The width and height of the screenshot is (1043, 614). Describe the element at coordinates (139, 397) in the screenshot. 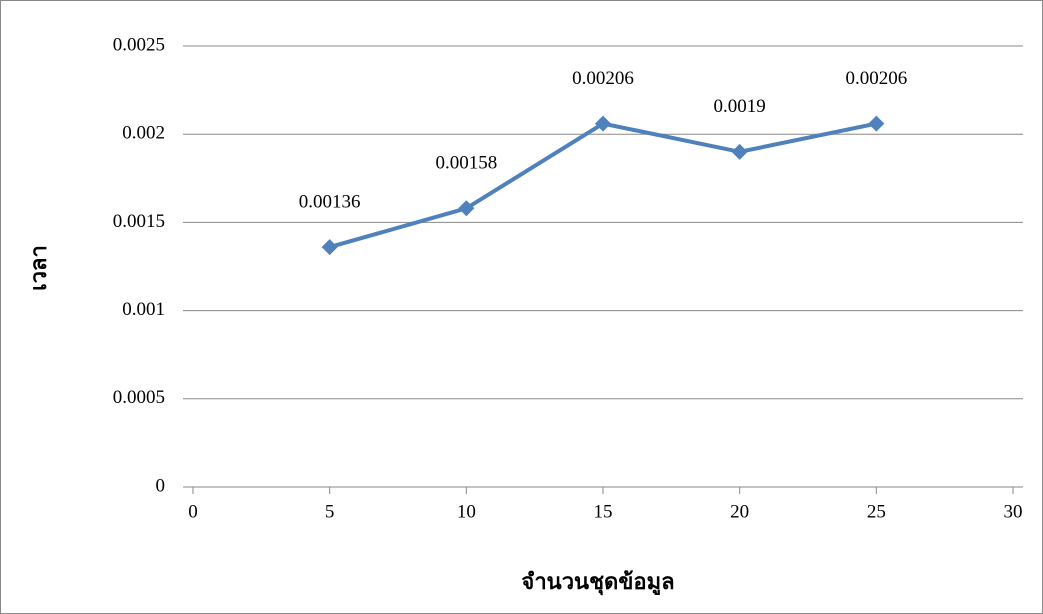

I see `y-tick-label: 0.0005` at that location.